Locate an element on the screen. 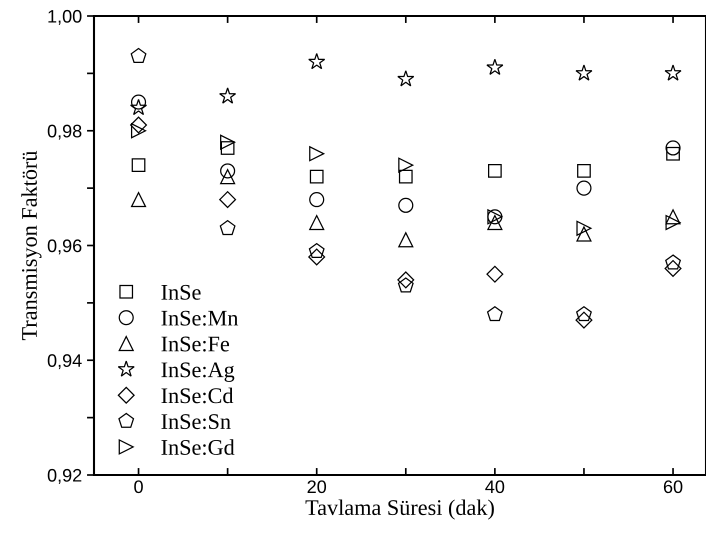 Image resolution: width=706 pixels, height=543 pixels. y-tick-label: 1,00 is located at coordinates (65, 17).